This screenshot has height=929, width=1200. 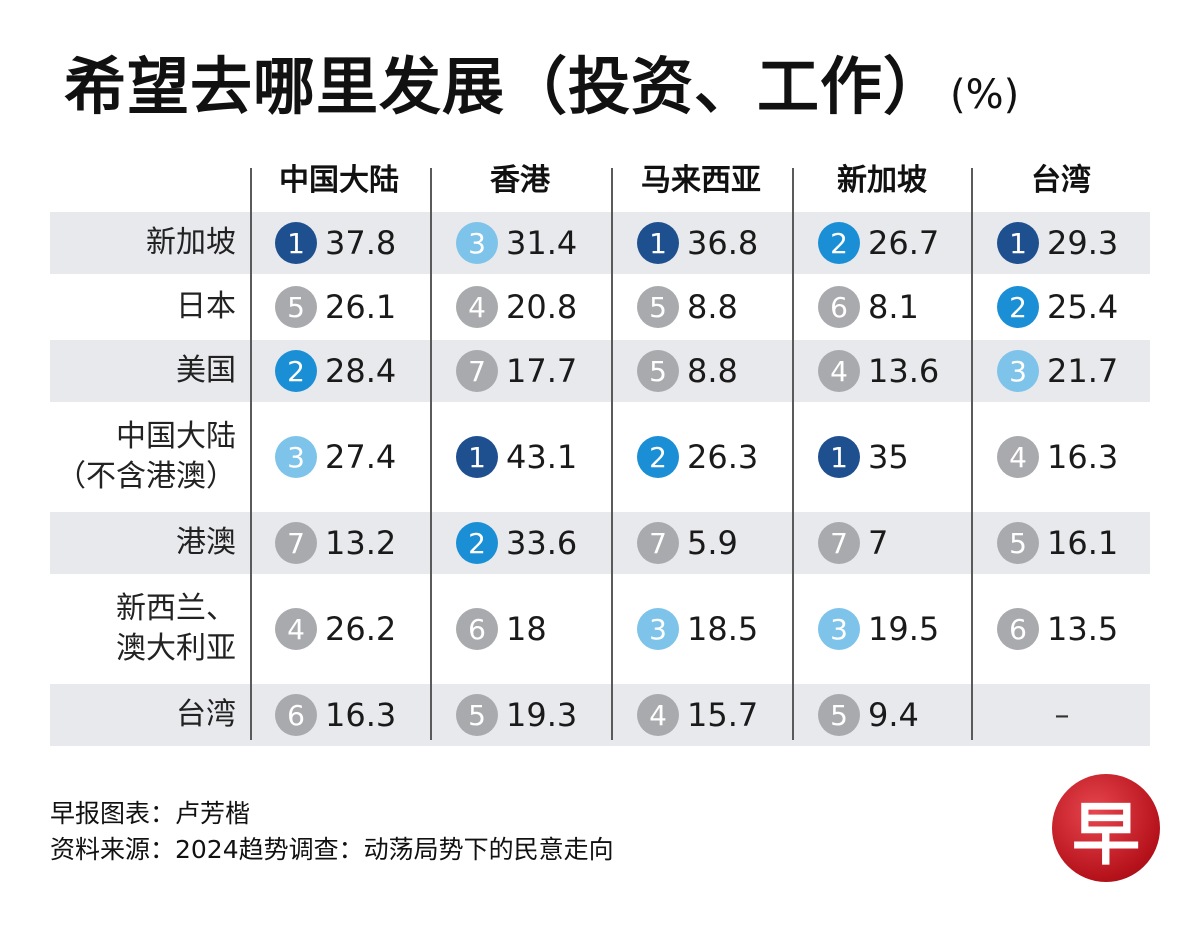 What do you see at coordinates (893, 715) in the screenshot?
I see `cell-value: 9.4` at bounding box center [893, 715].